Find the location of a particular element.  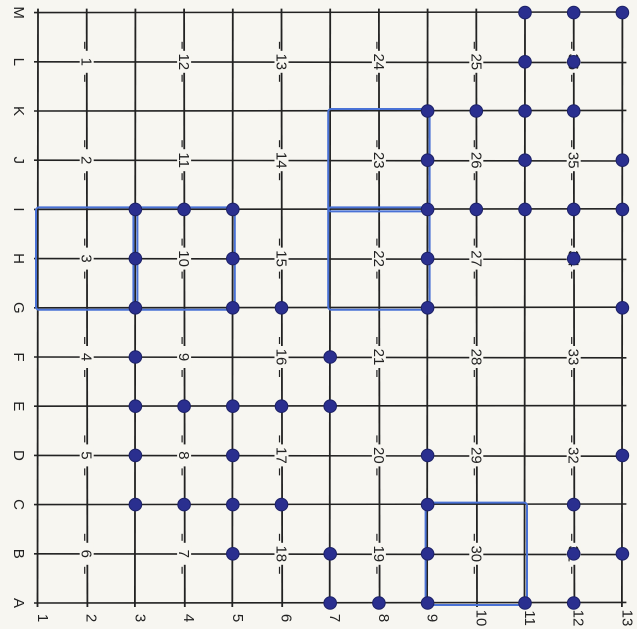

segment-number-21: 21 is located at coordinates (378, 357).